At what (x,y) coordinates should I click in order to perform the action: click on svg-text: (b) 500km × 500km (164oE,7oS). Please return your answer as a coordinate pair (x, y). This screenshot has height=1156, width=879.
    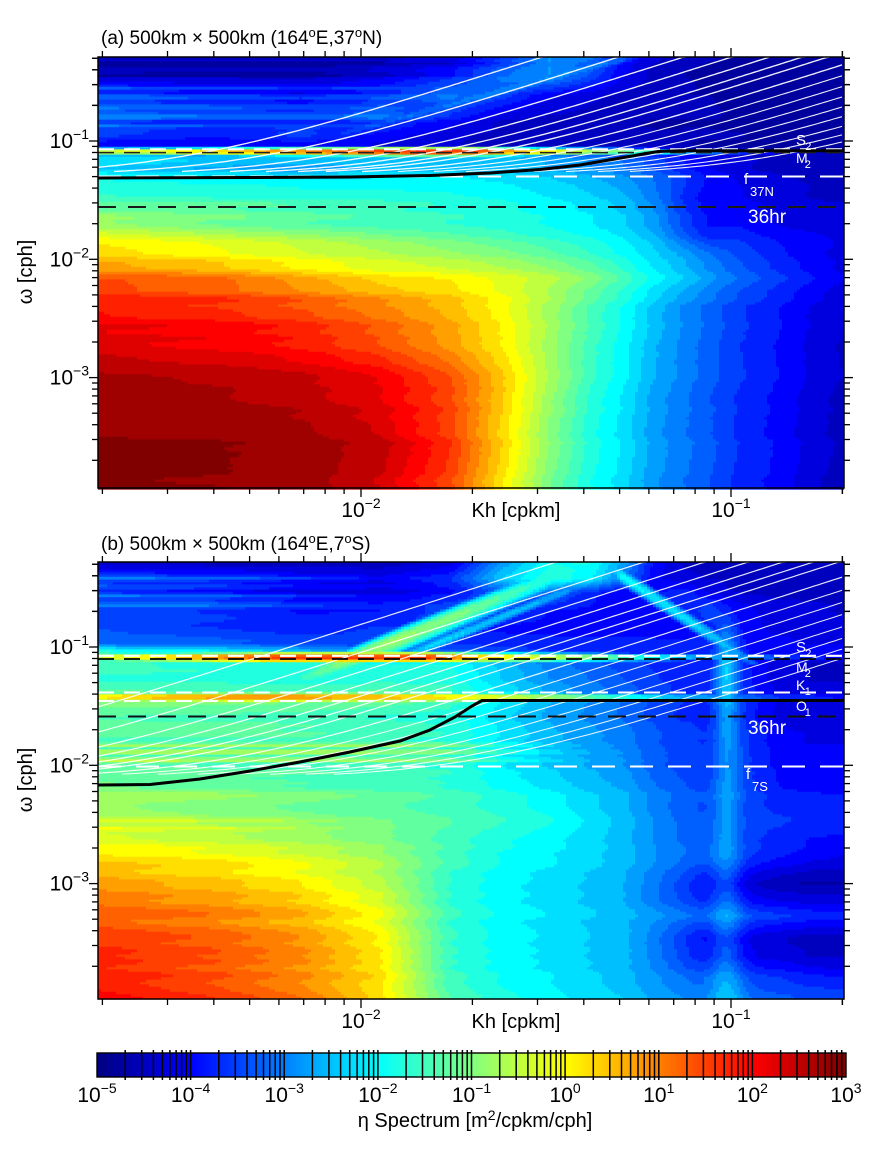
    Looking at the image, I should click on (236, 543).